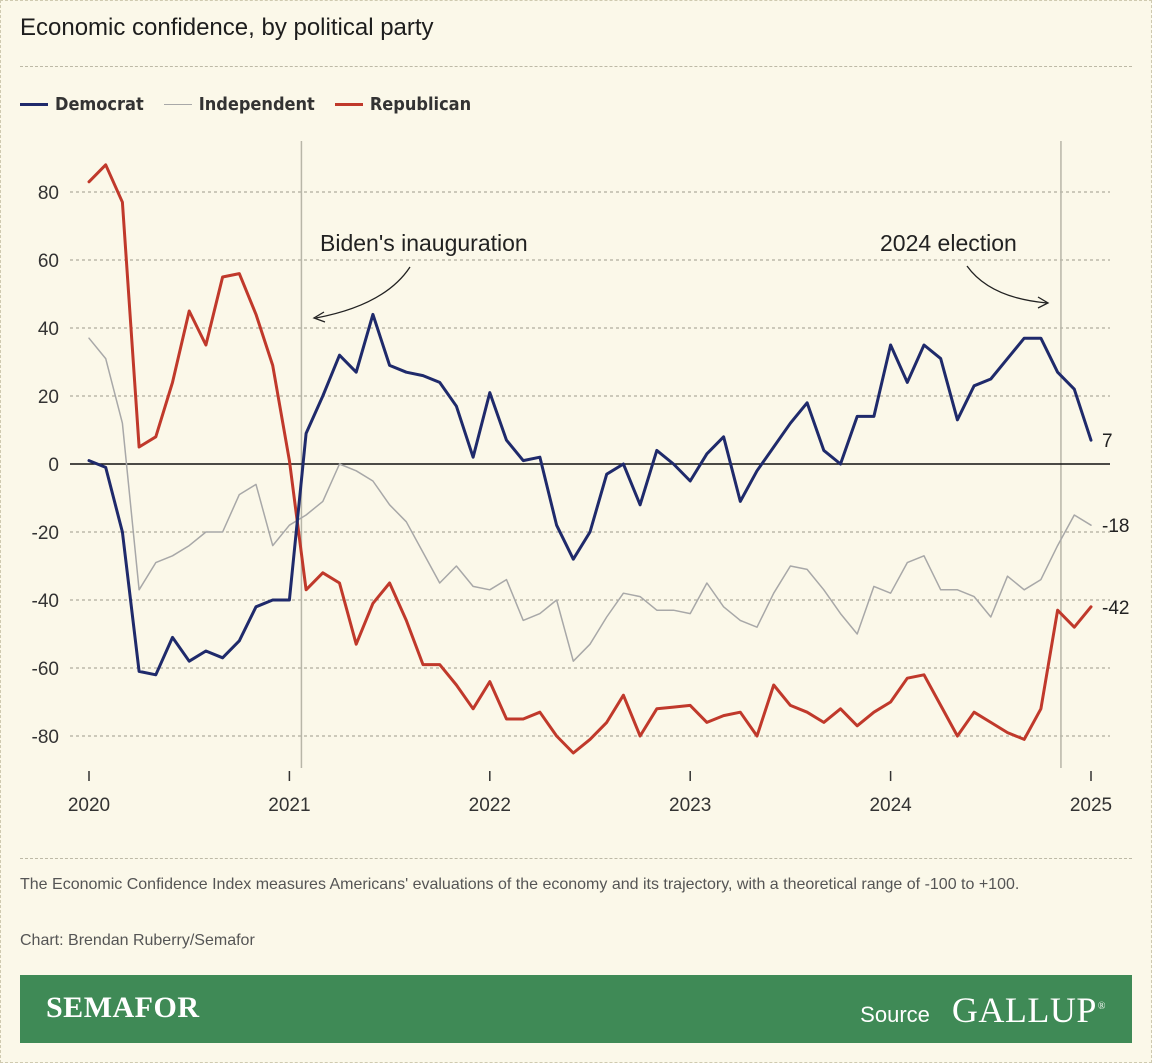  Describe the element at coordinates (45, 601) in the screenshot. I see `y-tick-label: -40` at that location.